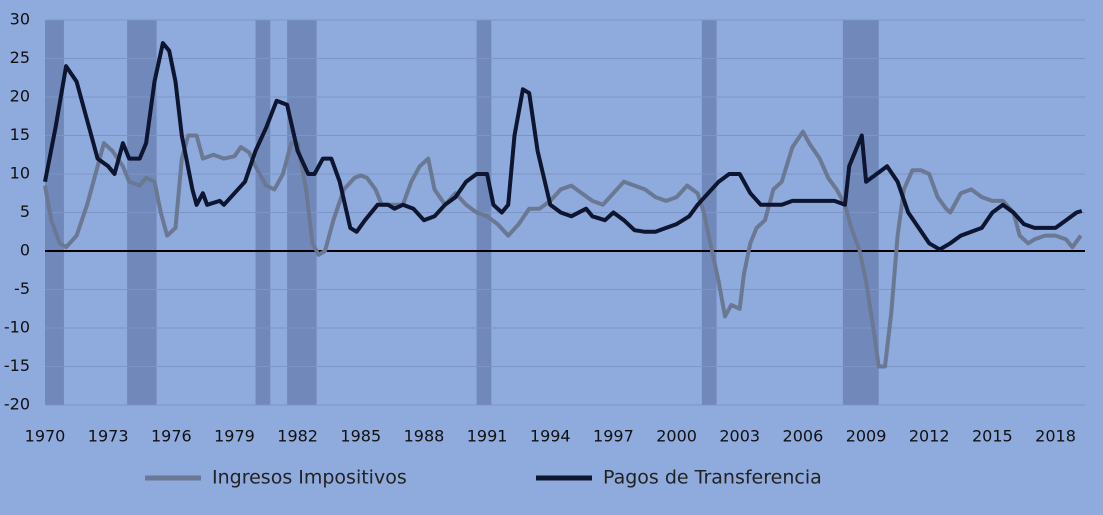 This screenshot has height=515, width=1103. What do you see at coordinates (20, 173) in the screenshot?
I see `y-tick-label: 10` at bounding box center [20, 173].